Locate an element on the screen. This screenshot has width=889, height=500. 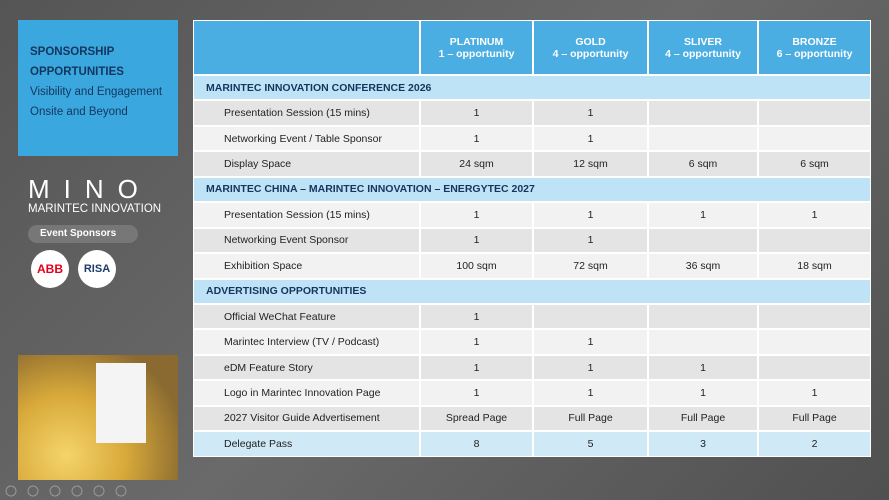
row-label-text: 2027 Visitor Guide Advertisement is located at coordinates (302, 418).